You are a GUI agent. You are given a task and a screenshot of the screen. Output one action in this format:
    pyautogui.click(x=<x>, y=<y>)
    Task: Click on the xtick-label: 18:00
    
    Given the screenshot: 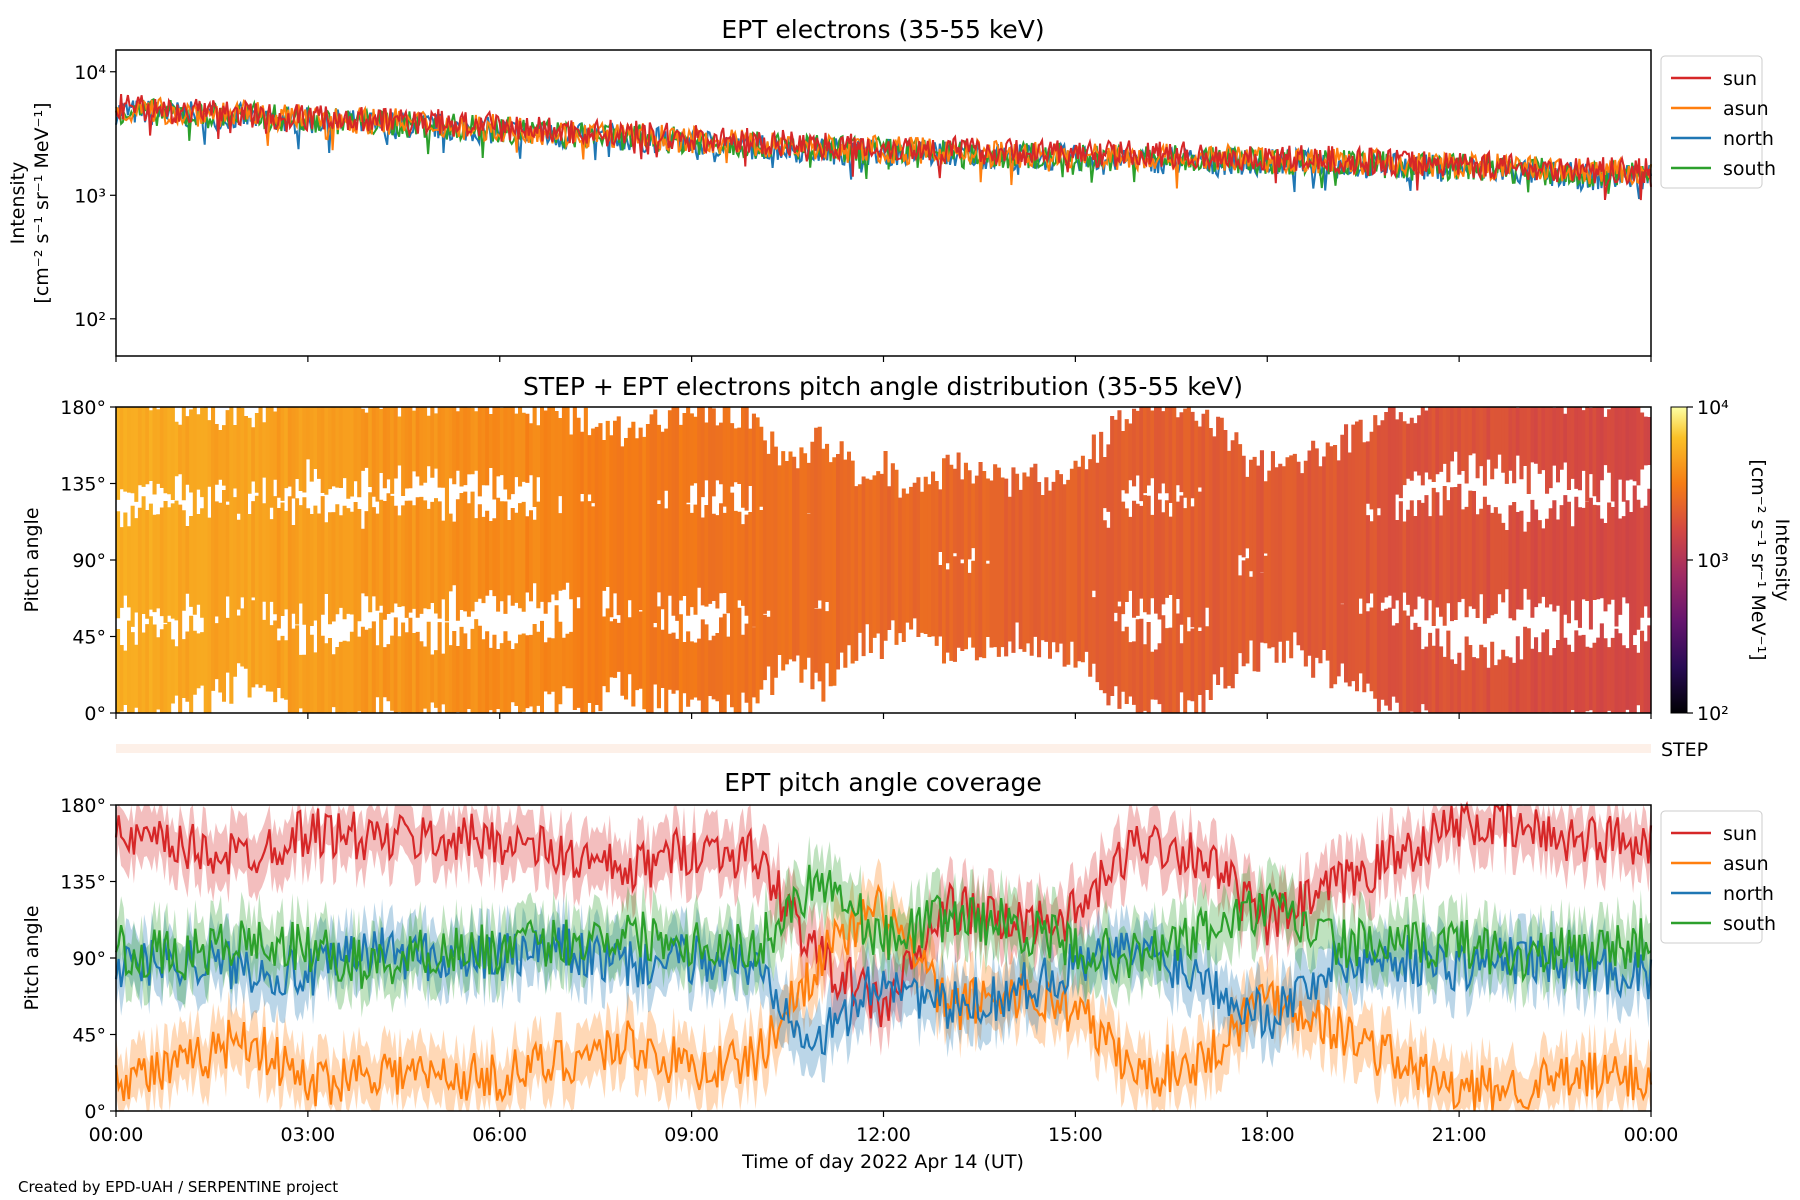 What is the action you would take?
    pyautogui.click(x=1267, y=1135)
    